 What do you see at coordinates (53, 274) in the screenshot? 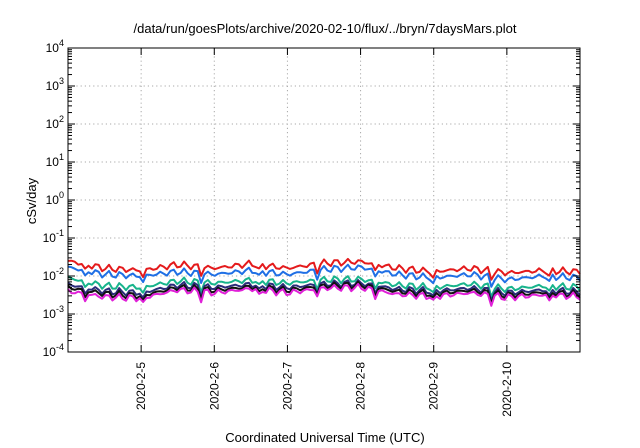
I see `y-tick-label: 10⁻²` at bounding box center [53, 274].